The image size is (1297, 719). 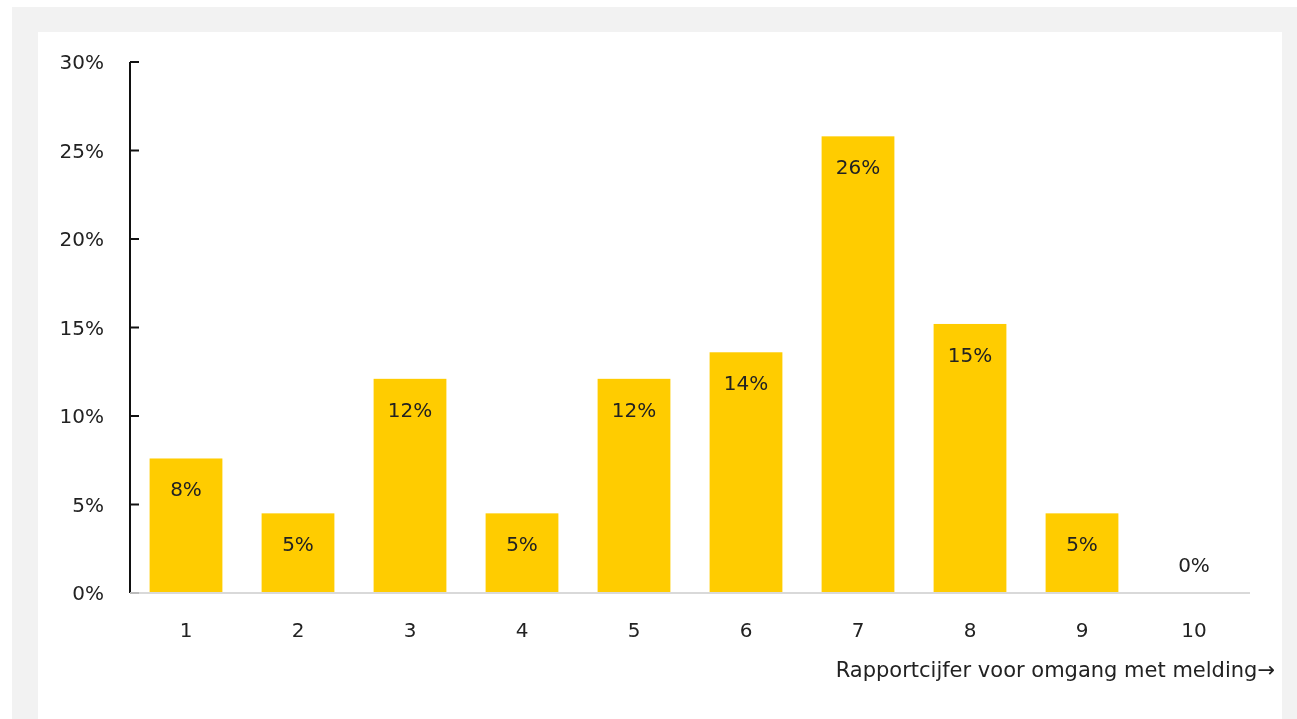 What do you see at coordinates (186, 489) in the screenshot?
I see `data-label: 8%` at bounding box center [186, 489].